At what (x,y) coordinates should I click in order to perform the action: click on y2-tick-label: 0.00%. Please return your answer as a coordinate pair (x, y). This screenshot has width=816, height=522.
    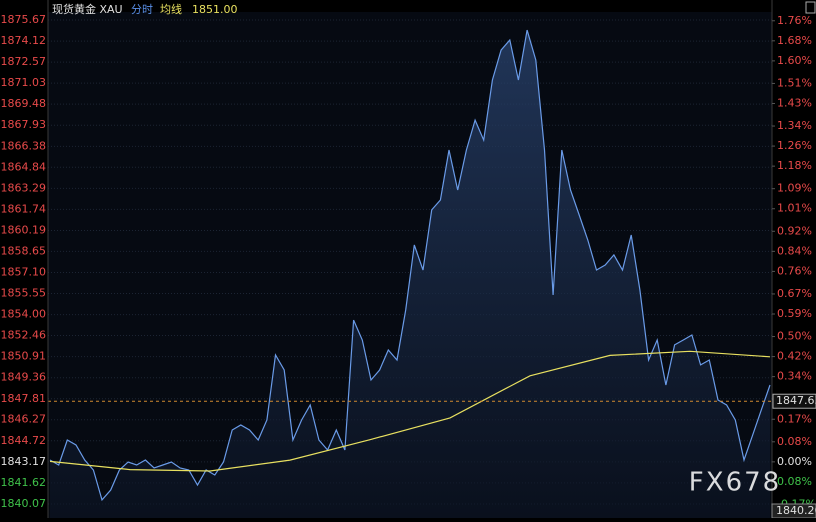
    Looking at the image, I should click on (794, 461).